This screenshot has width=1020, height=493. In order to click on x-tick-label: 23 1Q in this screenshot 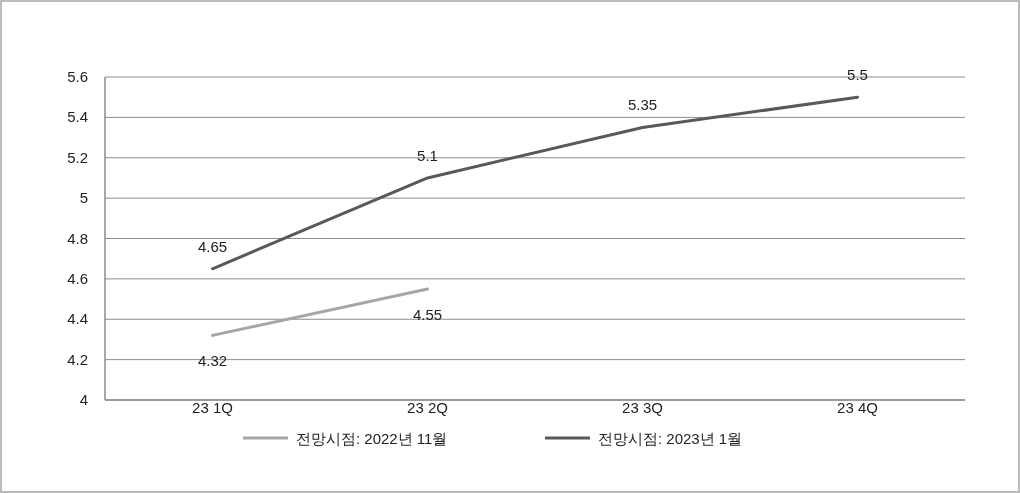, I will do `click(212, 407)`.